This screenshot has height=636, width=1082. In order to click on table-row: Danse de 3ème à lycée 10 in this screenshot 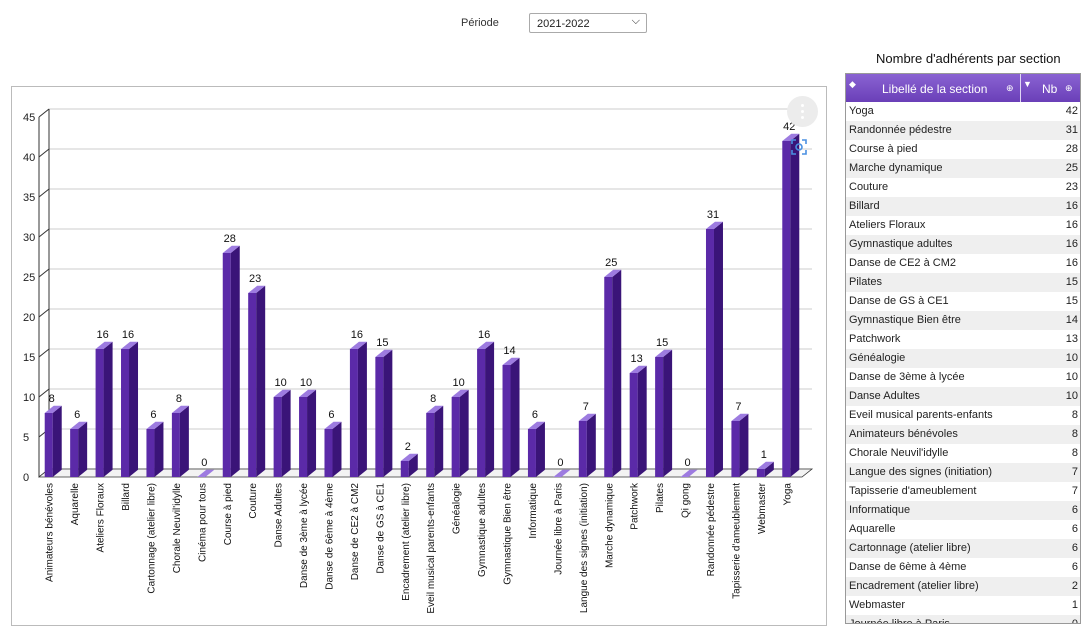, I will do `click(963, 377)`.